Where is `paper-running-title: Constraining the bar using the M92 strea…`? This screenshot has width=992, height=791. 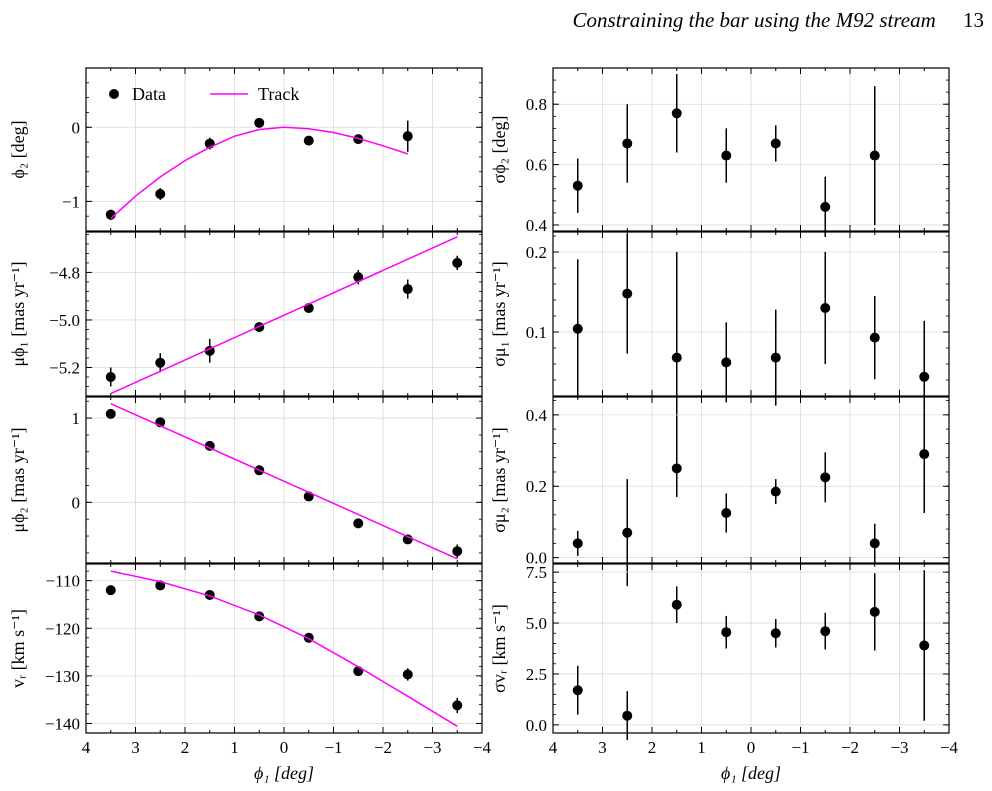 paper-running-title: Constraining the bar using the M92 strea… is located at coordinates (754, 20).